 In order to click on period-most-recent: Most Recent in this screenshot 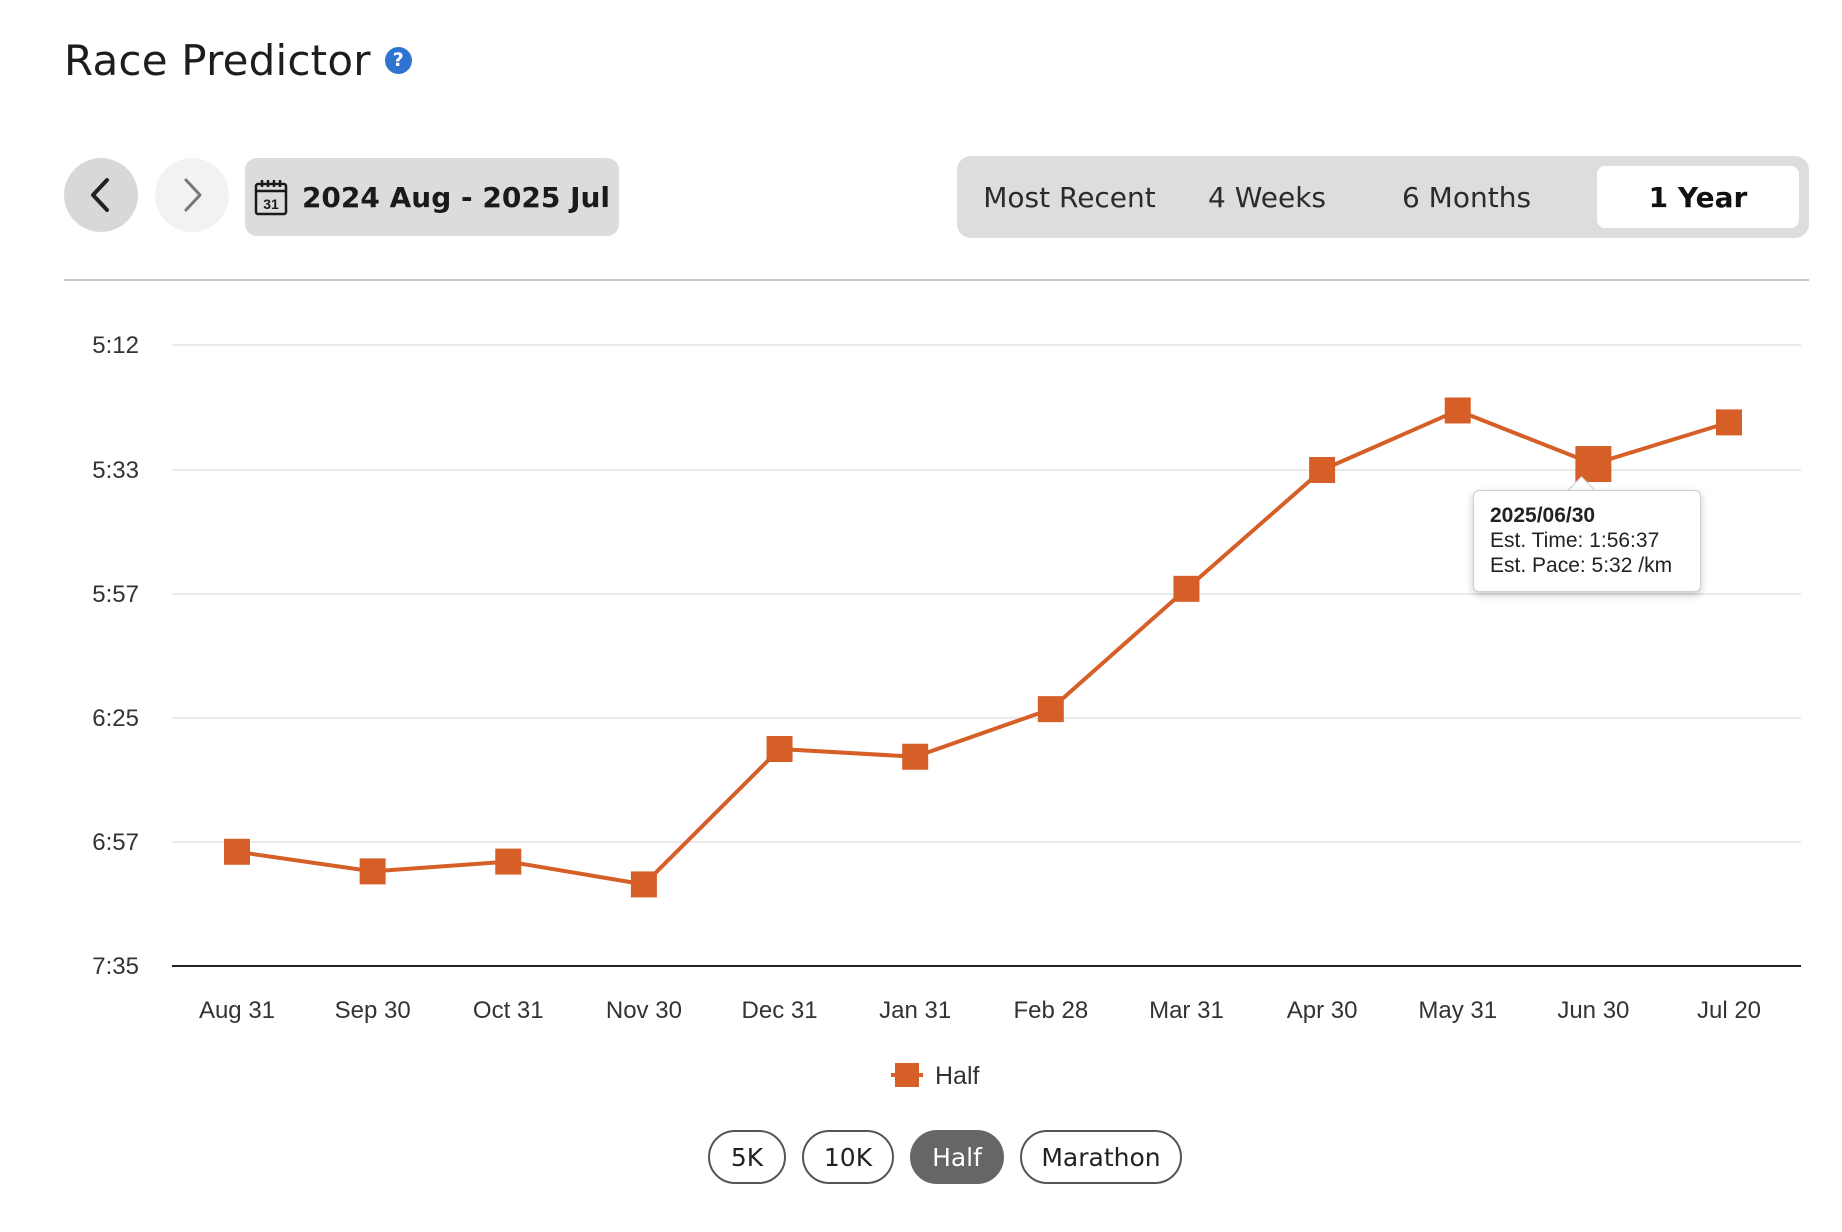, I will do `click(1069, 197)`.